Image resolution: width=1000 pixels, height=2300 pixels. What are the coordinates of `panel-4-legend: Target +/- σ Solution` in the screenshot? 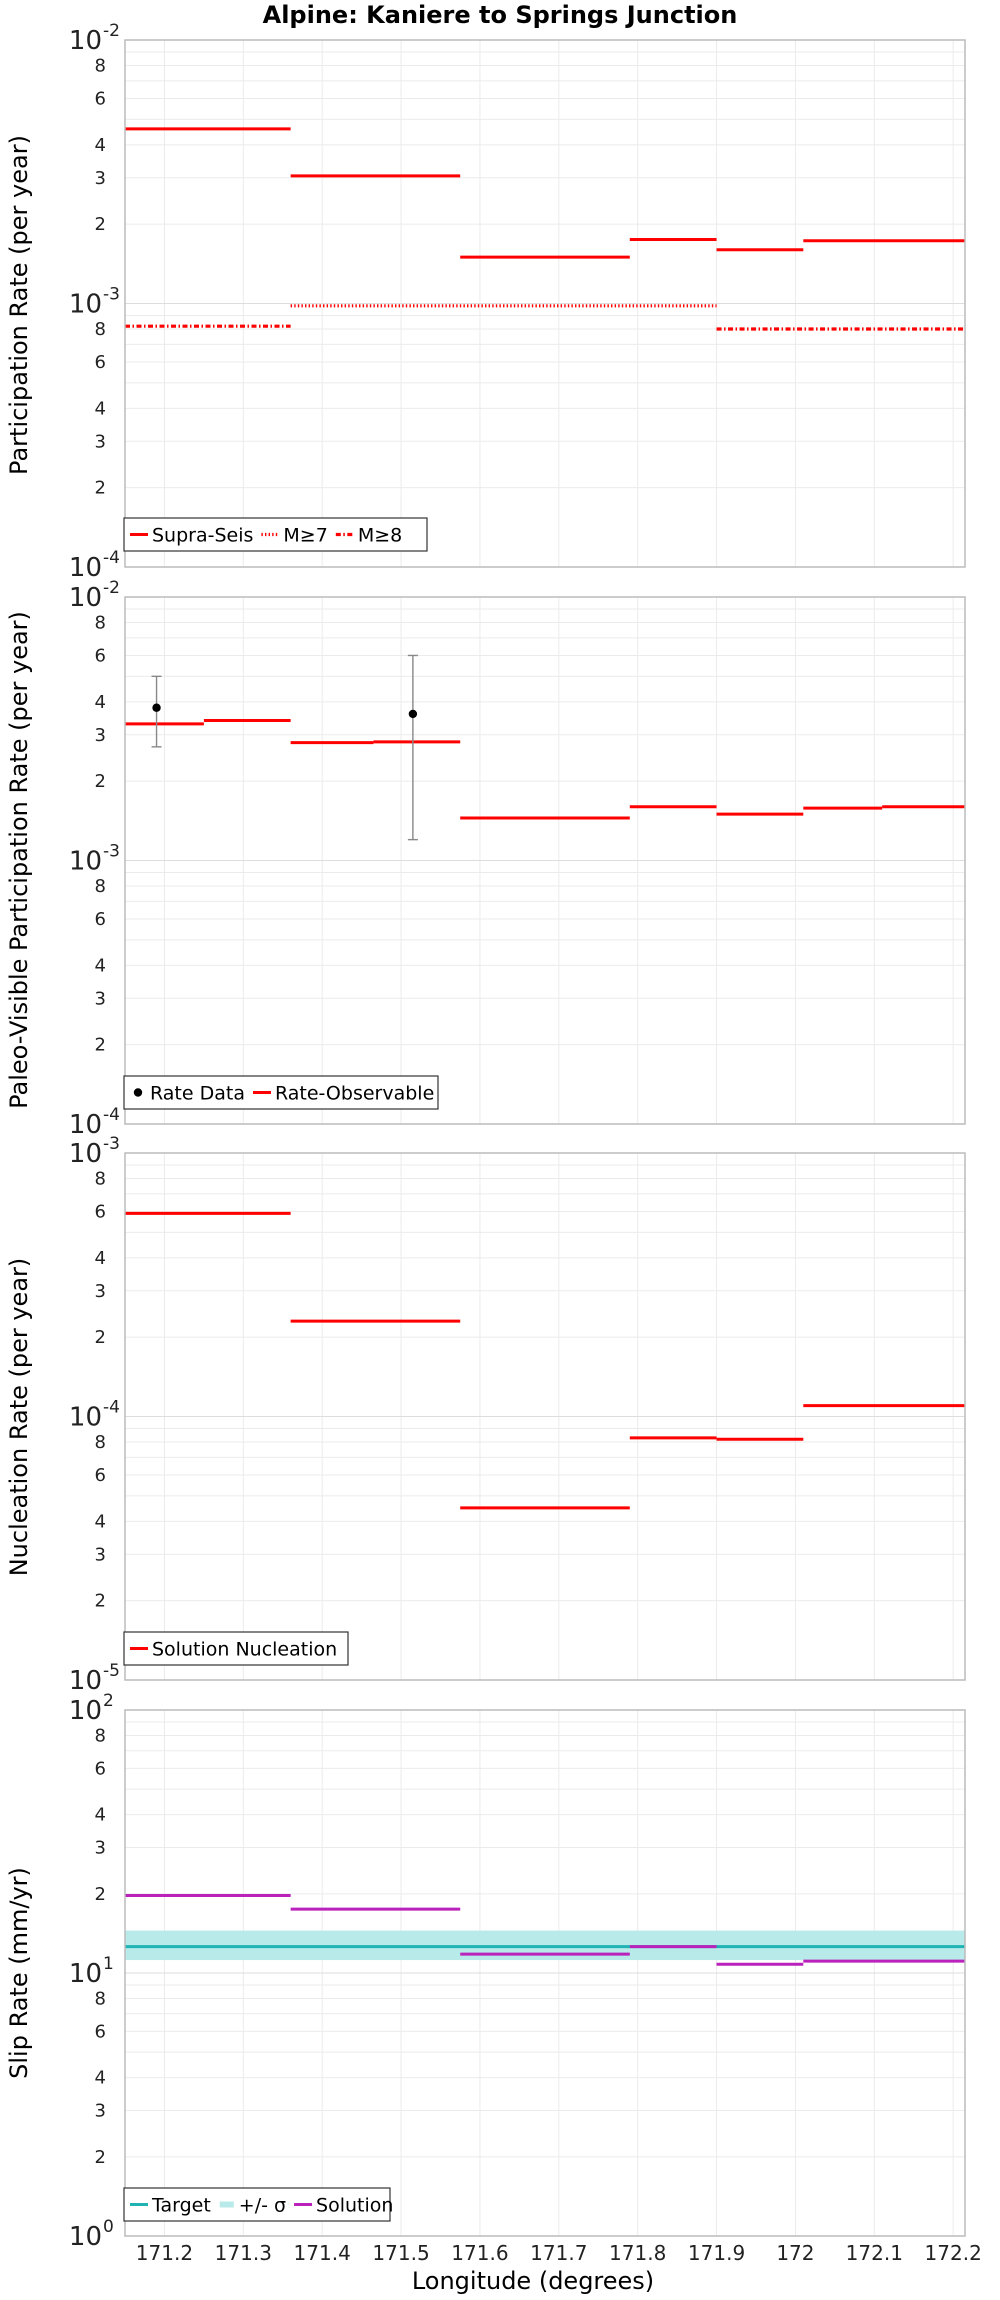 It's located at (258, 2204).